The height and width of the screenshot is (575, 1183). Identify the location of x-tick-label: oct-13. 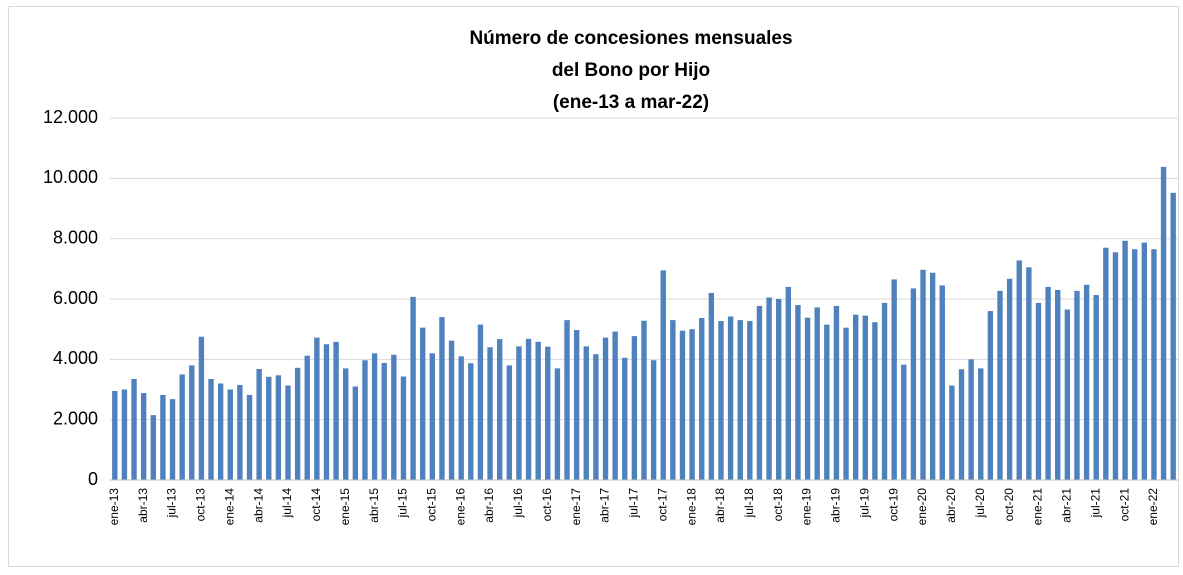
(201, 505).